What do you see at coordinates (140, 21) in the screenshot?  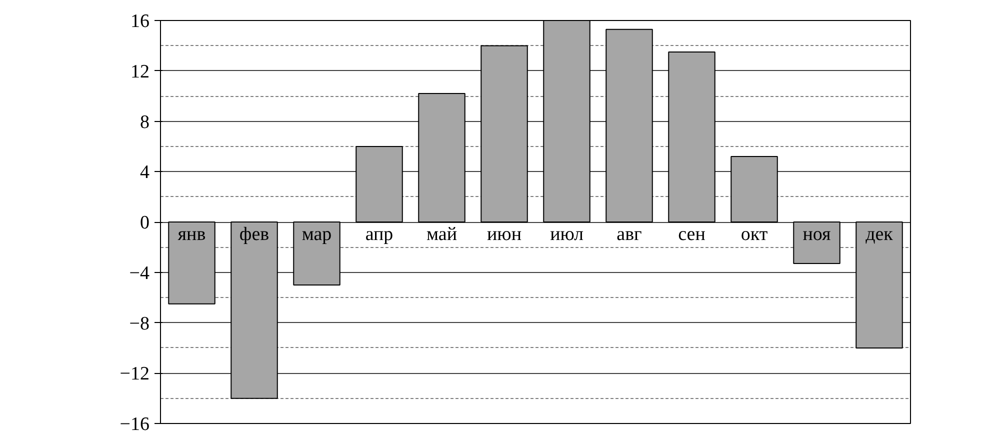 I see `y-tick-label: 16` at bounding box center [140, 21].